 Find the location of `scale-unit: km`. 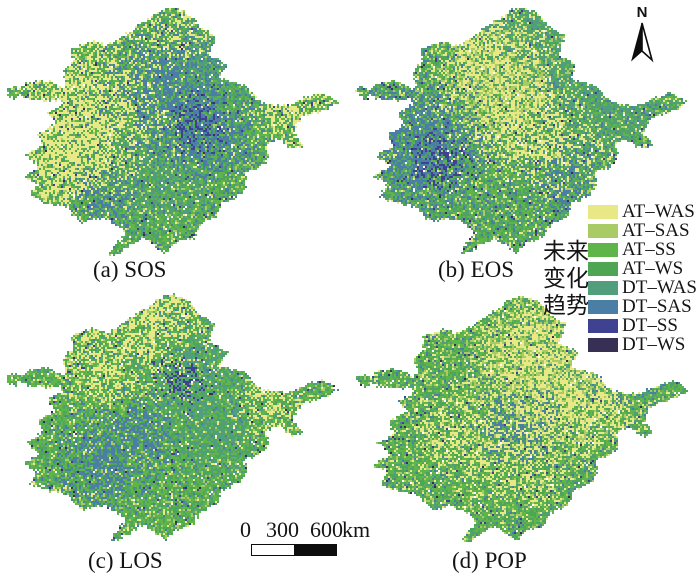

scale-unit: km is located at coordinates (356, 529).